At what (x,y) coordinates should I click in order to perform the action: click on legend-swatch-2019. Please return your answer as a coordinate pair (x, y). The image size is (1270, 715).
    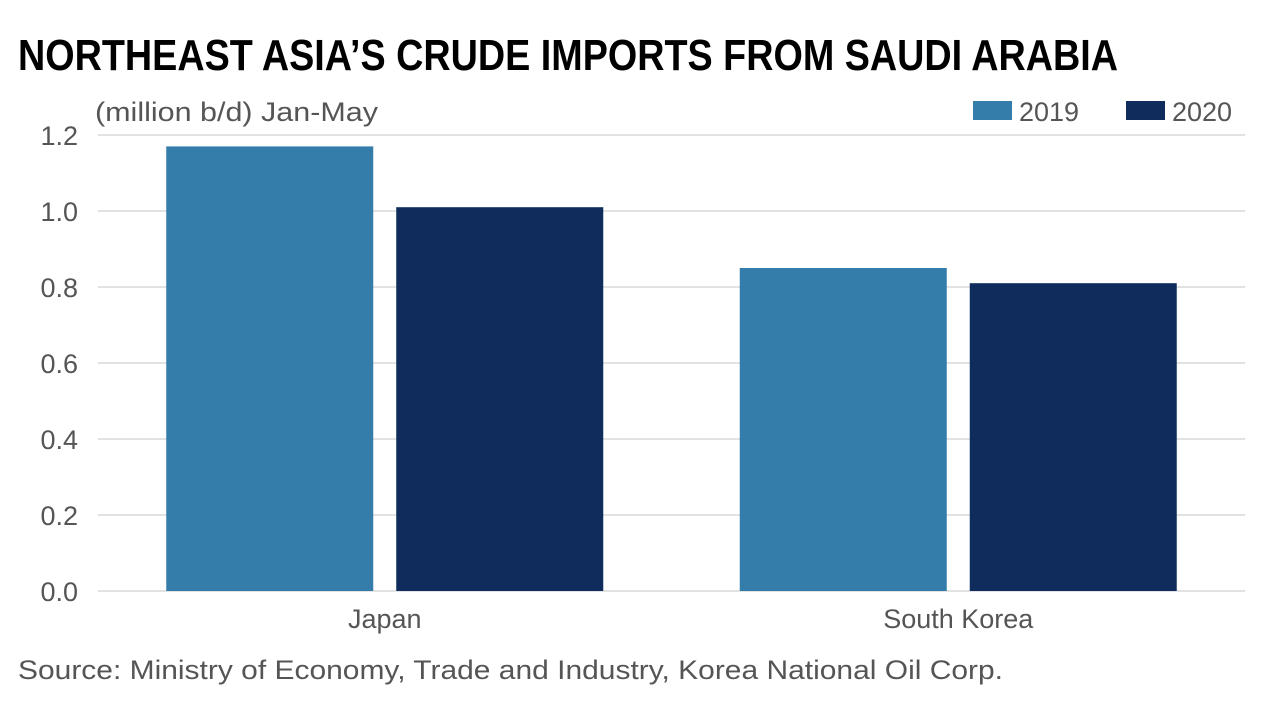
    Looking at the image, I should click on (992, 110).